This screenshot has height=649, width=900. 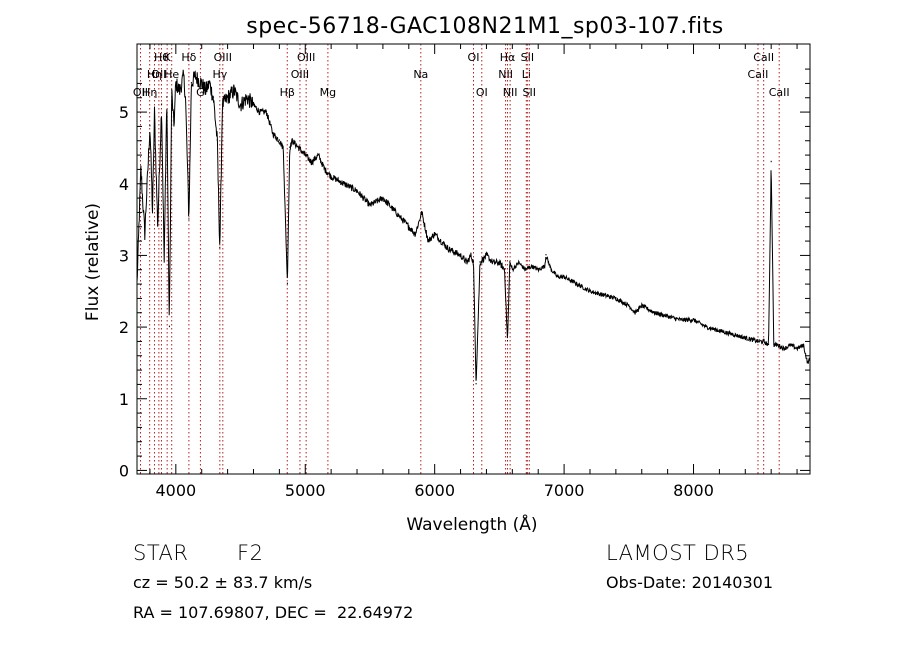 I want to click on x-tick-label: 7000, so click(x=564, y=490).